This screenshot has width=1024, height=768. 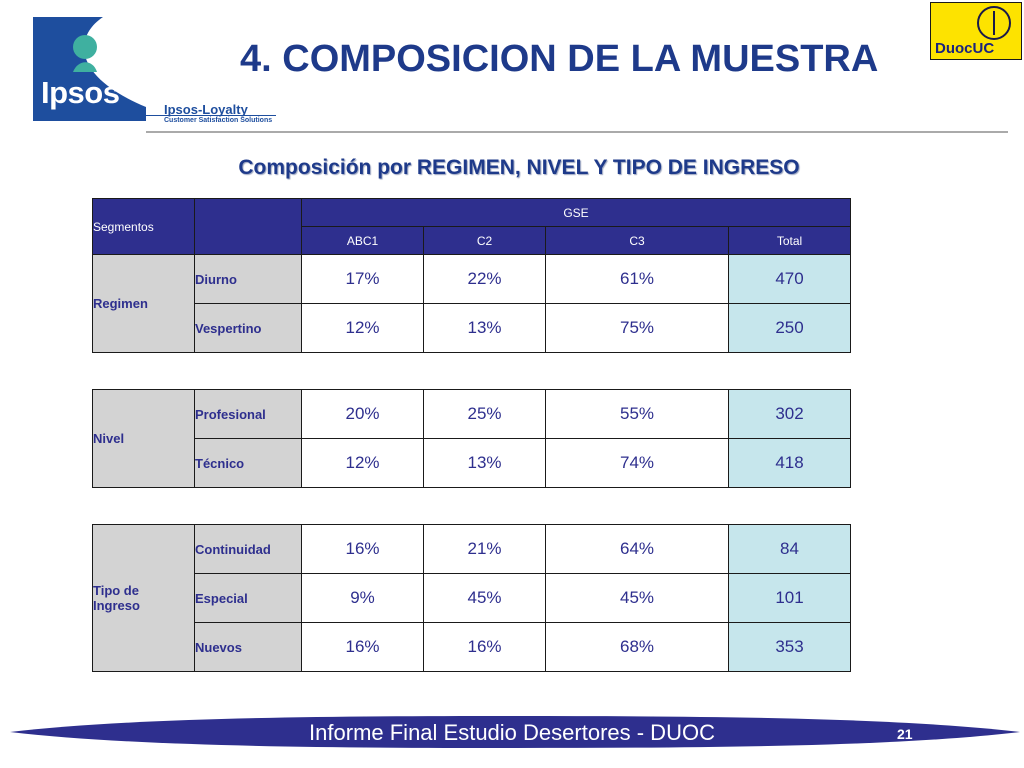 What do you see at coordinates (248, 328) in the screenshot?
I see `row-label: Vespertino` at bounding box center [248, 328].